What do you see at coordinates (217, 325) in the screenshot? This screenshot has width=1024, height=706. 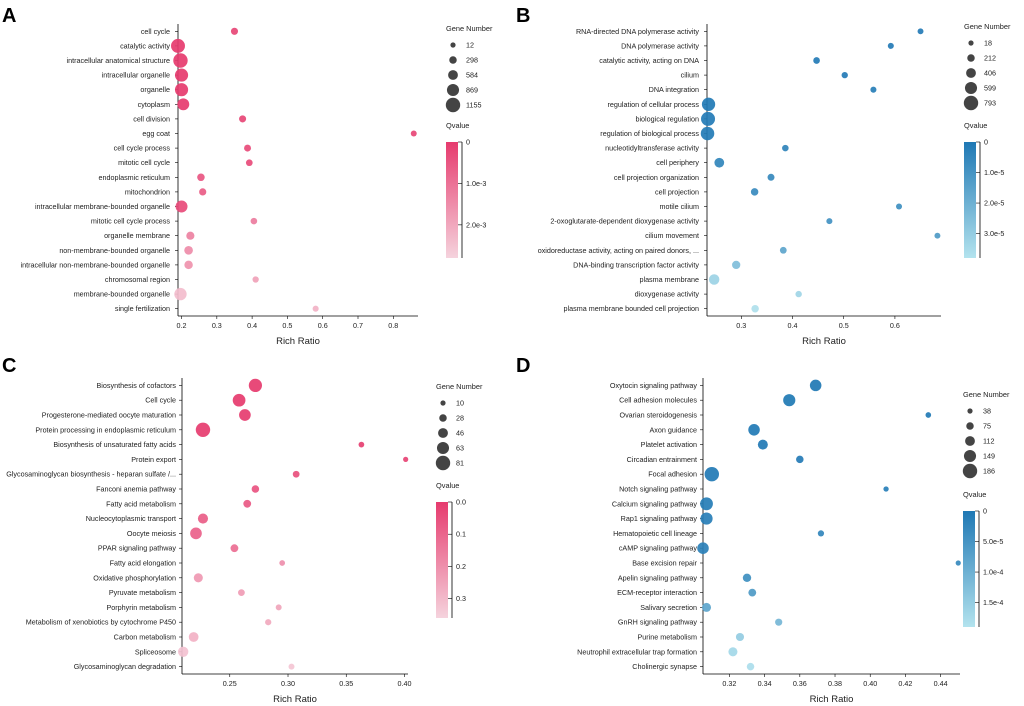 I see `x-tick-label: 0.3` at bounding box center [217, 325].